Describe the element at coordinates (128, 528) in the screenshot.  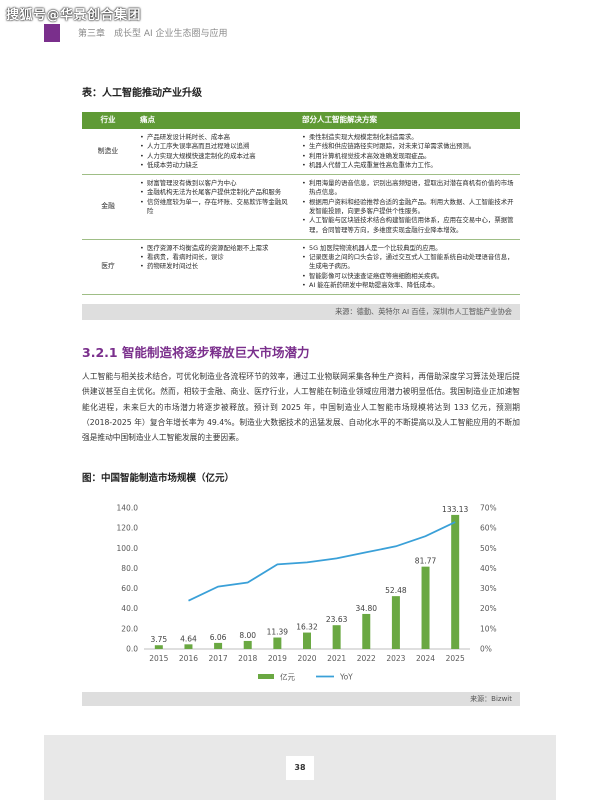
I see `y-left-tick-label: 120.0` at that location.